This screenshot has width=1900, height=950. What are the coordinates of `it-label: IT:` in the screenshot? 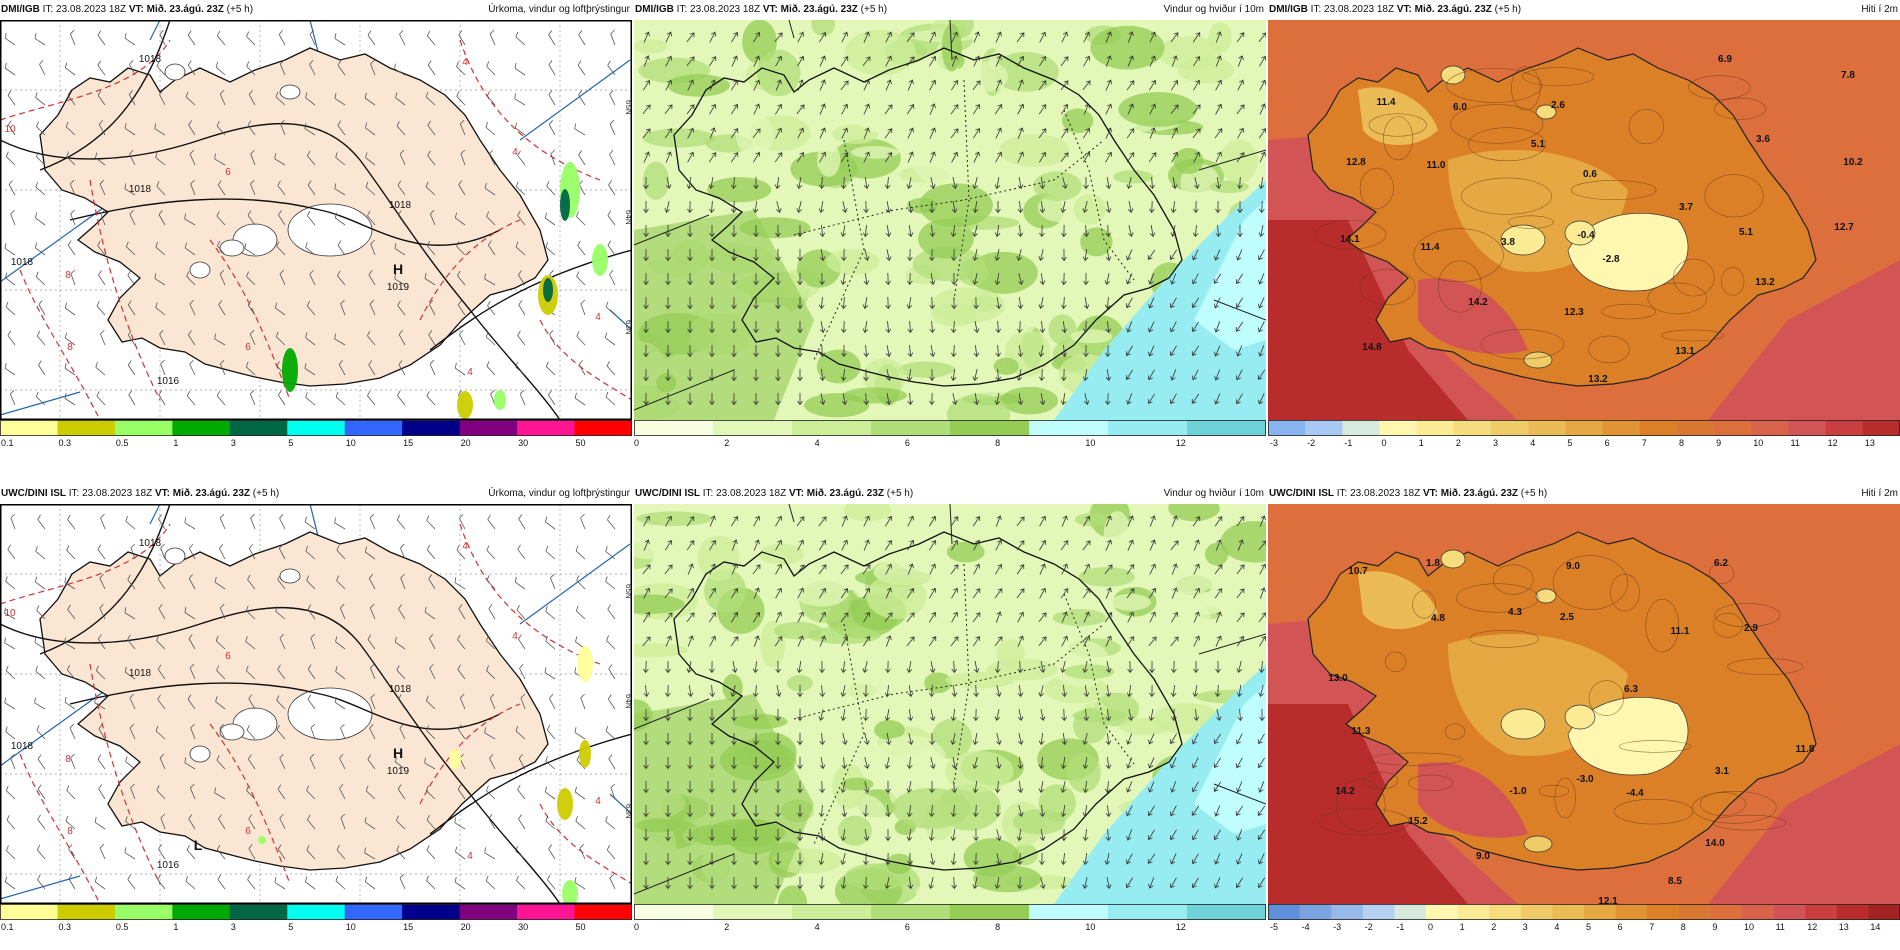 It's located at (1316, 9).